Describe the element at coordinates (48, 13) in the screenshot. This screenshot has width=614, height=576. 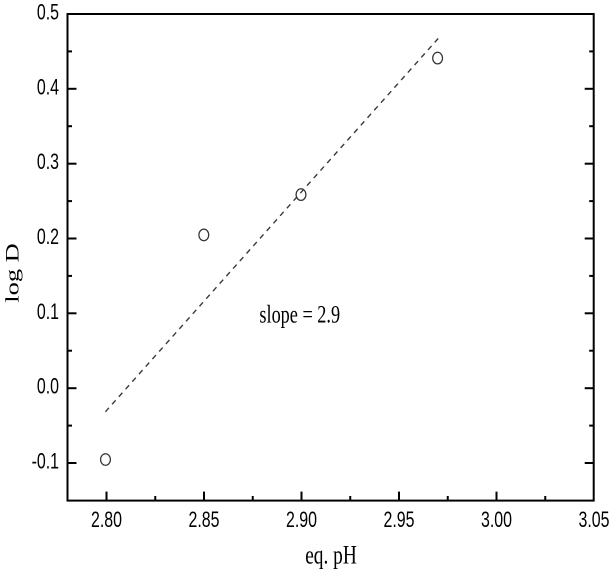
I see `svg-text: 0.5` at that location.